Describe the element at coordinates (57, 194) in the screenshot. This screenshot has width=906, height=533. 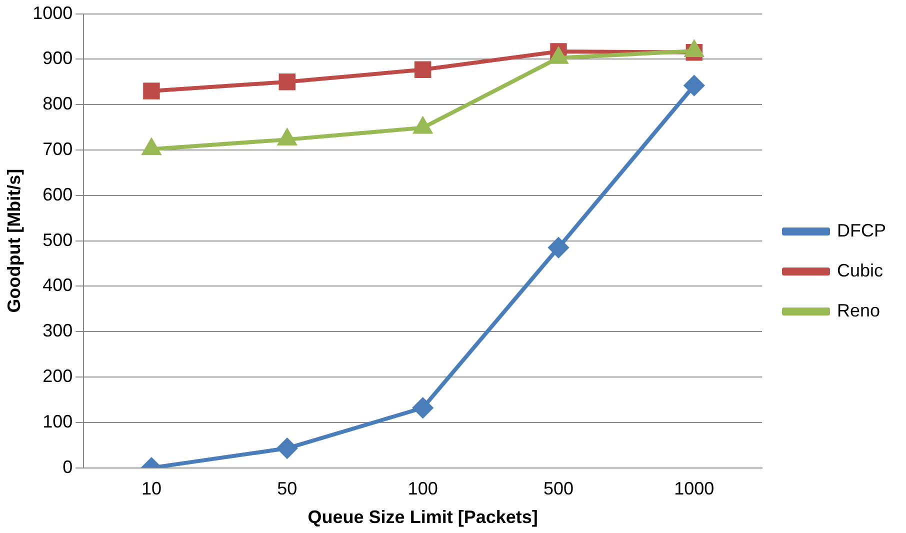
I see `y-tick-label: 600` at that location.